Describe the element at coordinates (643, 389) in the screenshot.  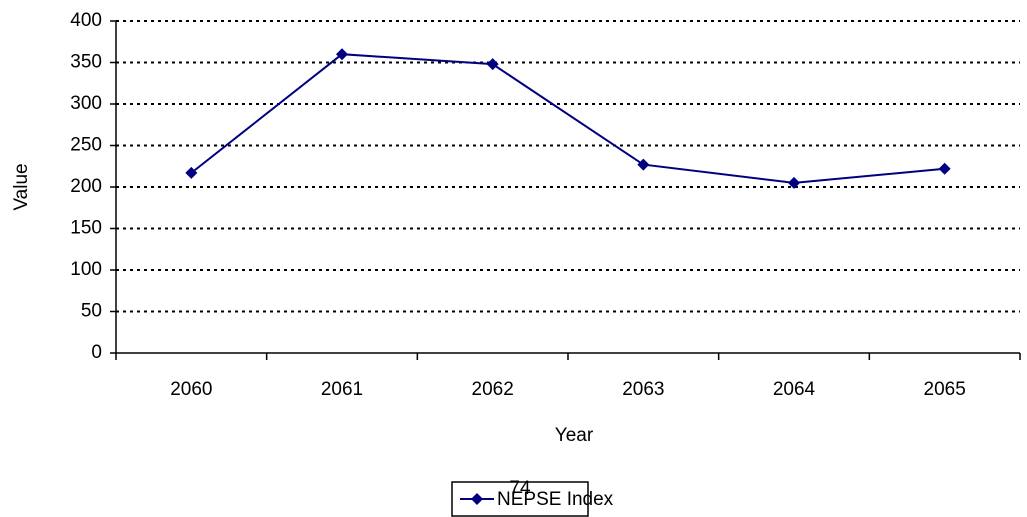
I see `x-tick-label: 2063` at that location.